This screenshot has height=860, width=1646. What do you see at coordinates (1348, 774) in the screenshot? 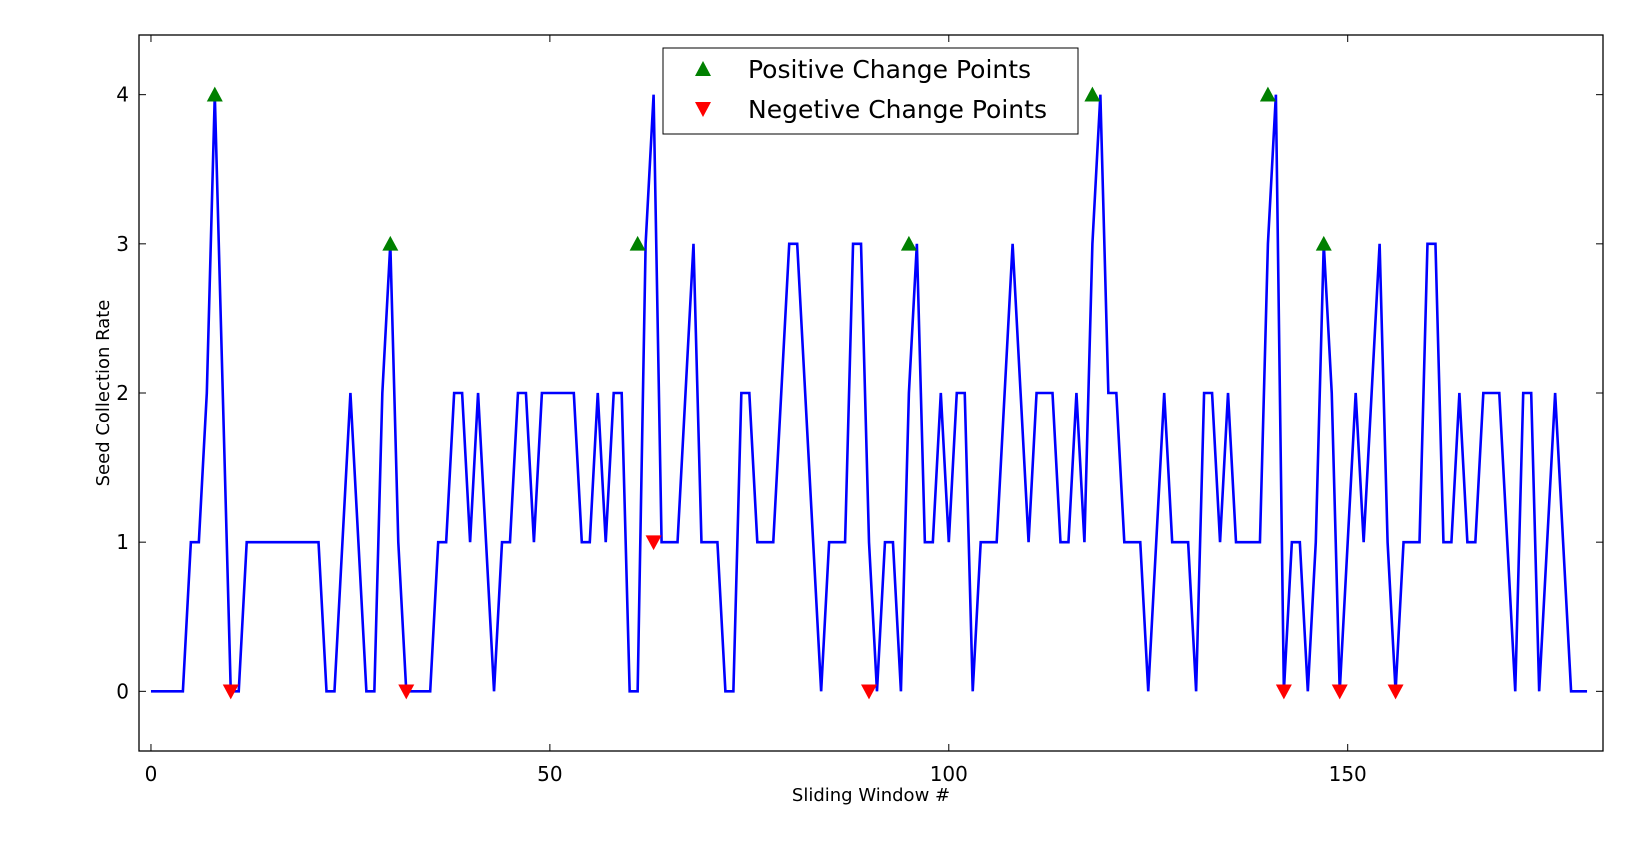
I see `x-tick-label: 150` at bounding box center [1348, 774].